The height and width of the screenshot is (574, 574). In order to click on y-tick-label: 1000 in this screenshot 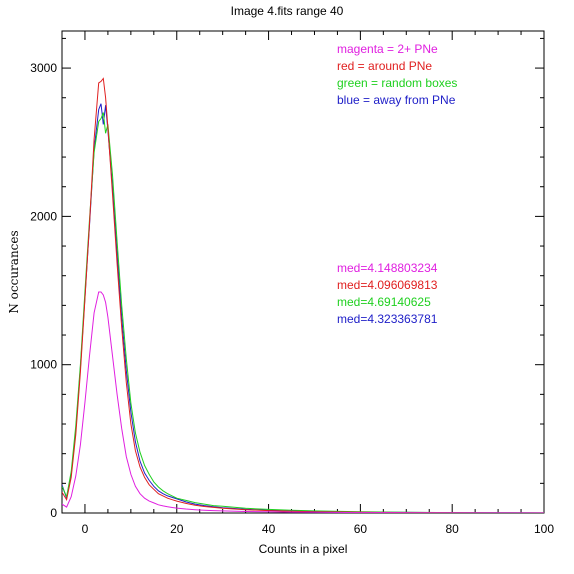, I will do `click(43, 365)`.